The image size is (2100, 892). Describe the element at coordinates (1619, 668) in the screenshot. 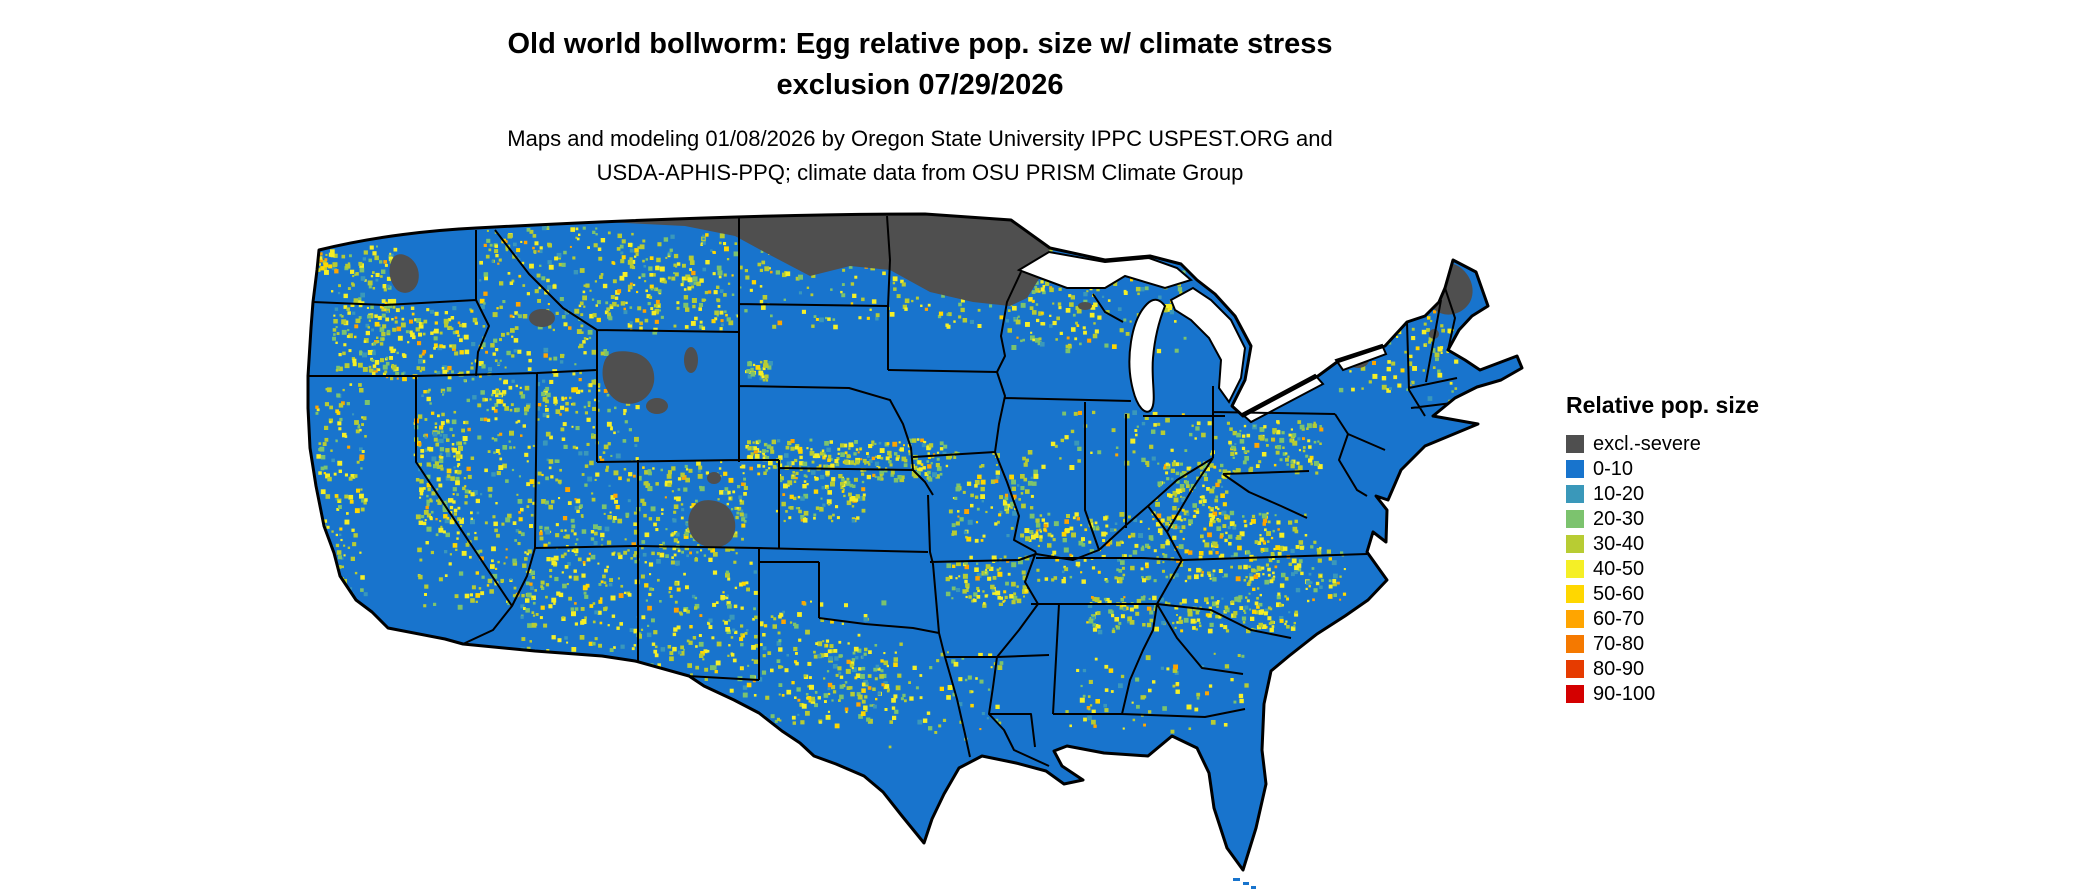

I see `legend-label: 80-90` at that location.